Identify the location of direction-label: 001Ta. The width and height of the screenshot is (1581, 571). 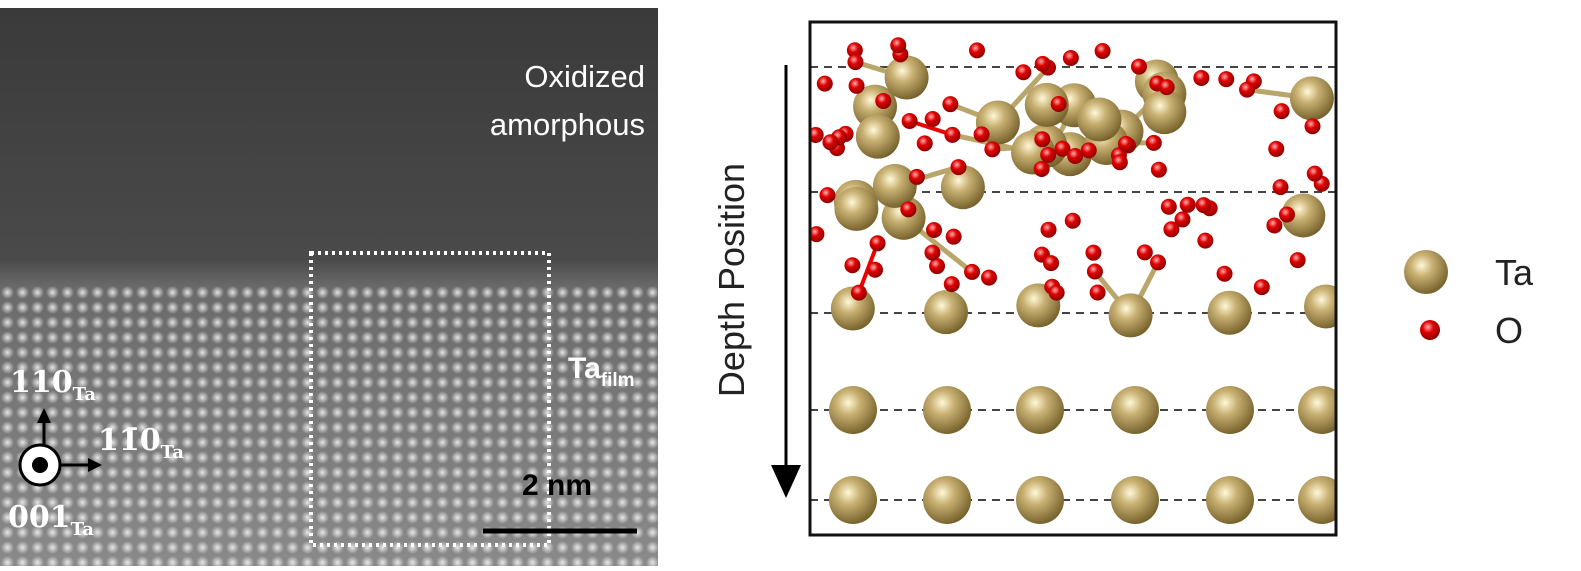
(51, 520).